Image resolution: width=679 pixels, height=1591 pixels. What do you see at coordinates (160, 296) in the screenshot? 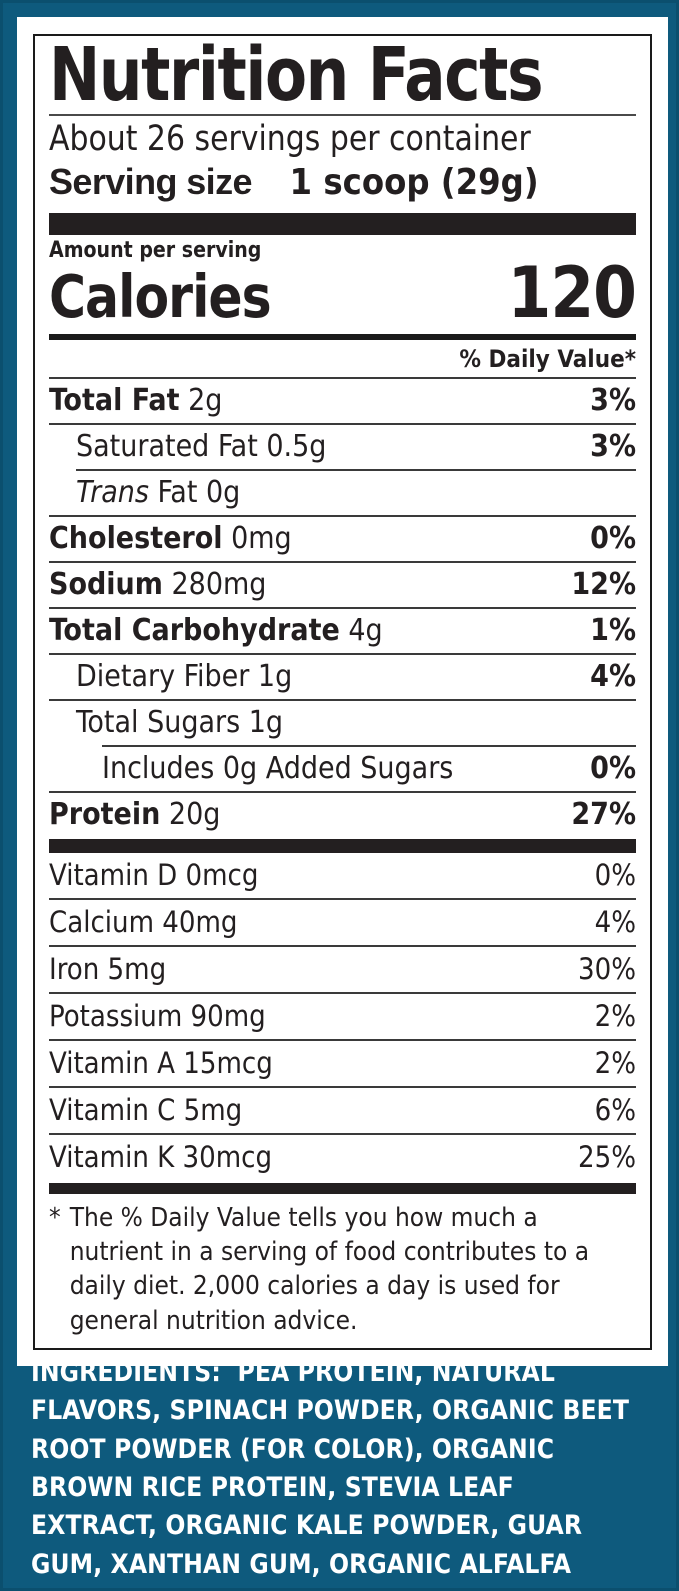
I see `calories-label: Calories` at bounding box center [160, 296].